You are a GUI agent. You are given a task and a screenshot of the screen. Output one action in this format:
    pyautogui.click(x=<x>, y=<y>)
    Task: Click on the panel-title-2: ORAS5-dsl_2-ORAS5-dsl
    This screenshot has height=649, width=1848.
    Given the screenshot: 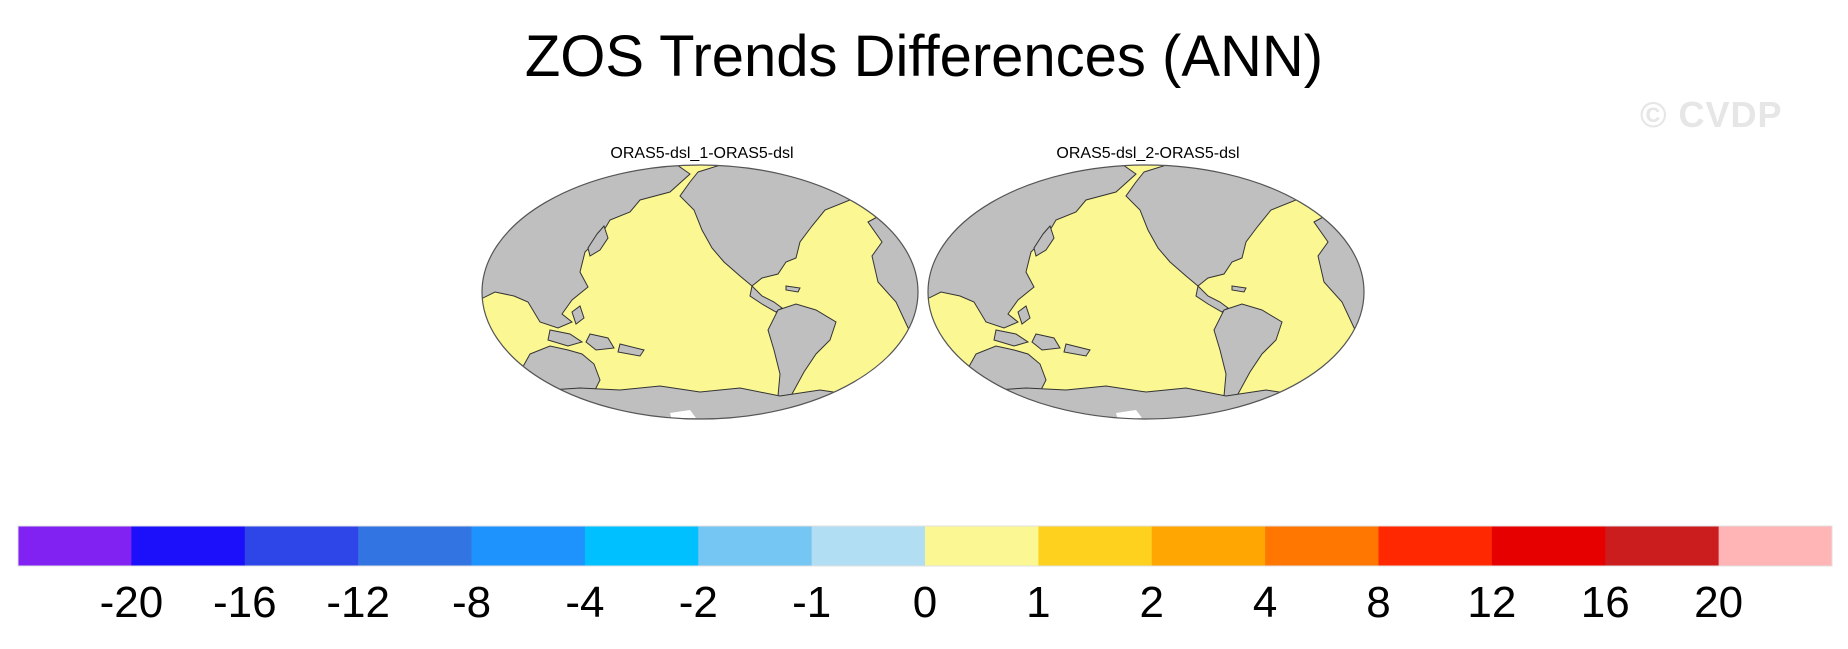 What is the action you would take?
    pyautogui.click(x=1148, y=153)
    